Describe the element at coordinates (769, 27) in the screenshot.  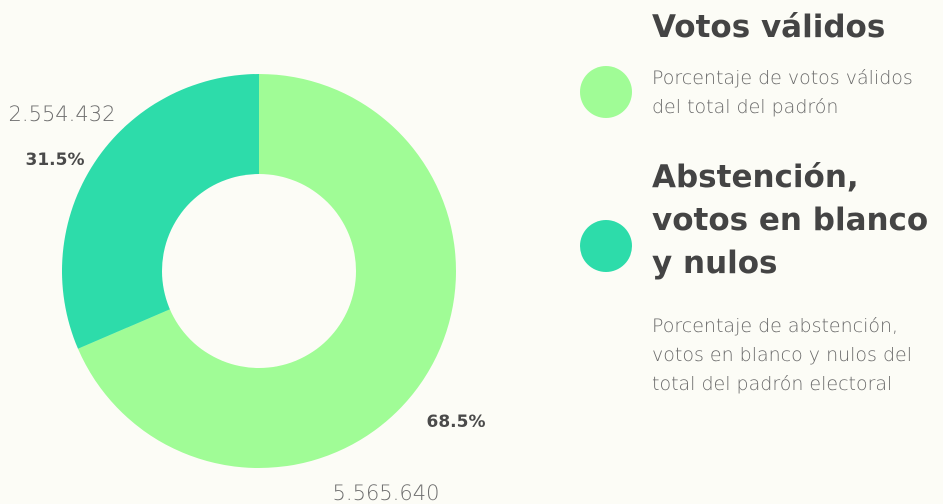
I see `legend-title-votos-validos: Votos válidos` at that location.